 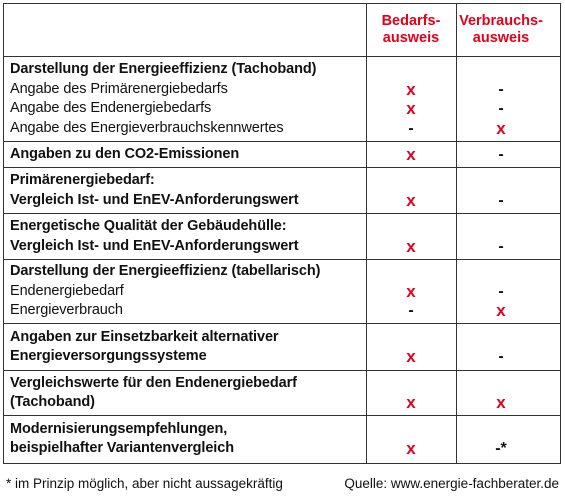 I want to click on row-line: Vergleichswerte für den Endenergiebedarf, so click(x=282, y=384).